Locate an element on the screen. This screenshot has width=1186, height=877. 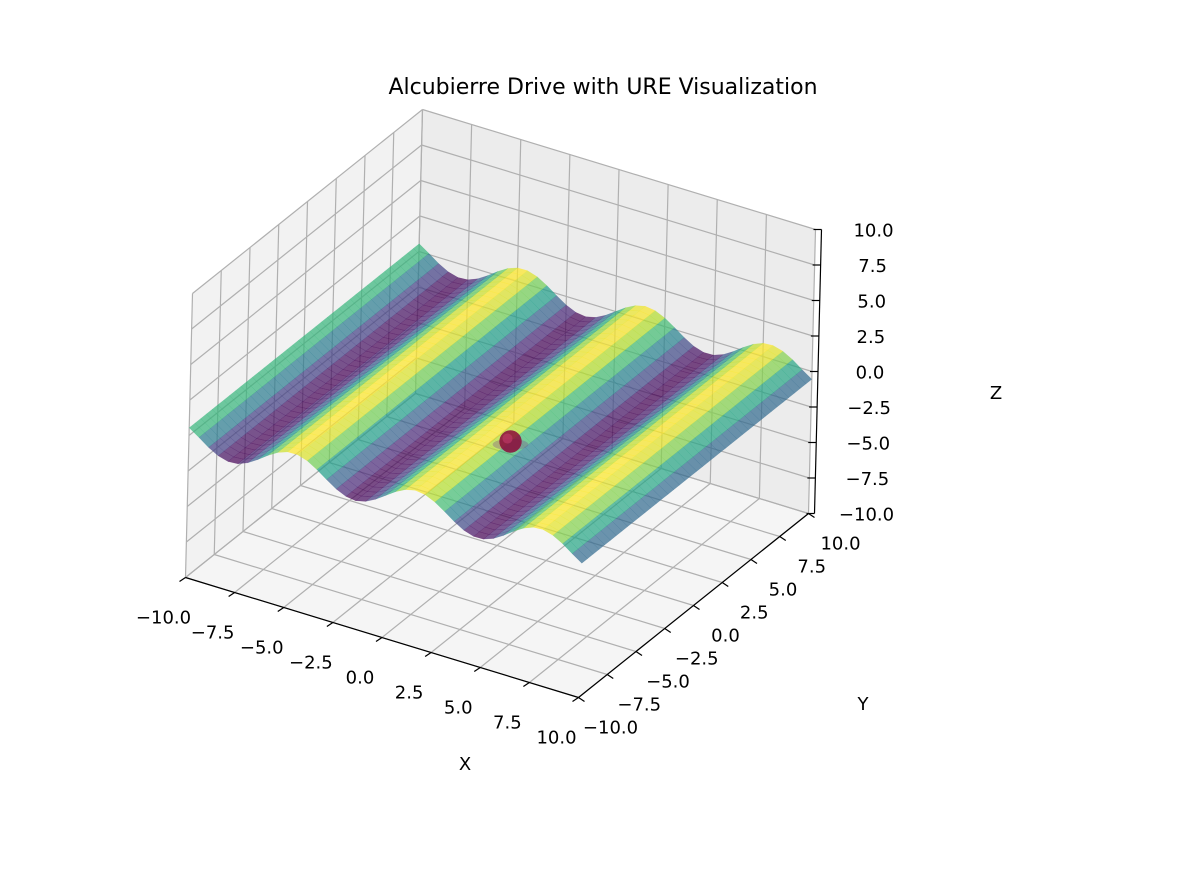
y-axis-label: Y is located at coordinates (863, 704).